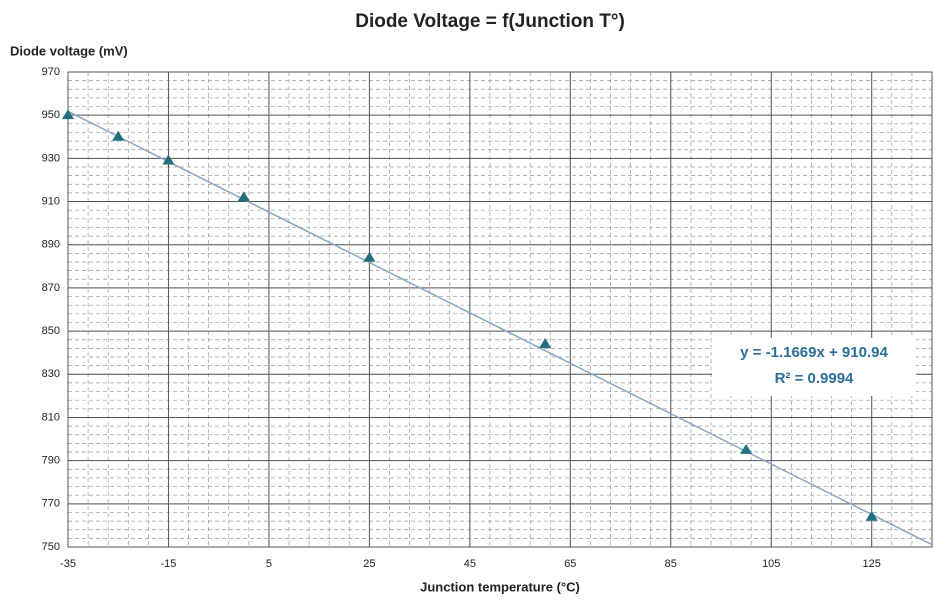 The image size is (934, 602). I want to click on x-tick-label: 65, so click(570, 564).